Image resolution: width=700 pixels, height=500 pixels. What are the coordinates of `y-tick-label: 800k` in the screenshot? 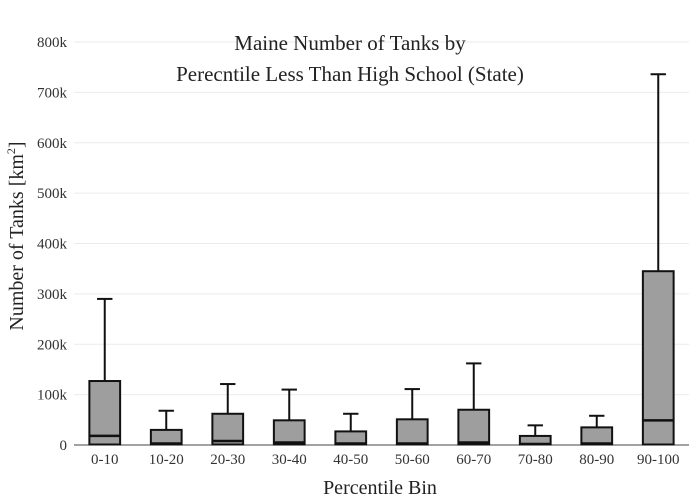 It's located at (52, 43).